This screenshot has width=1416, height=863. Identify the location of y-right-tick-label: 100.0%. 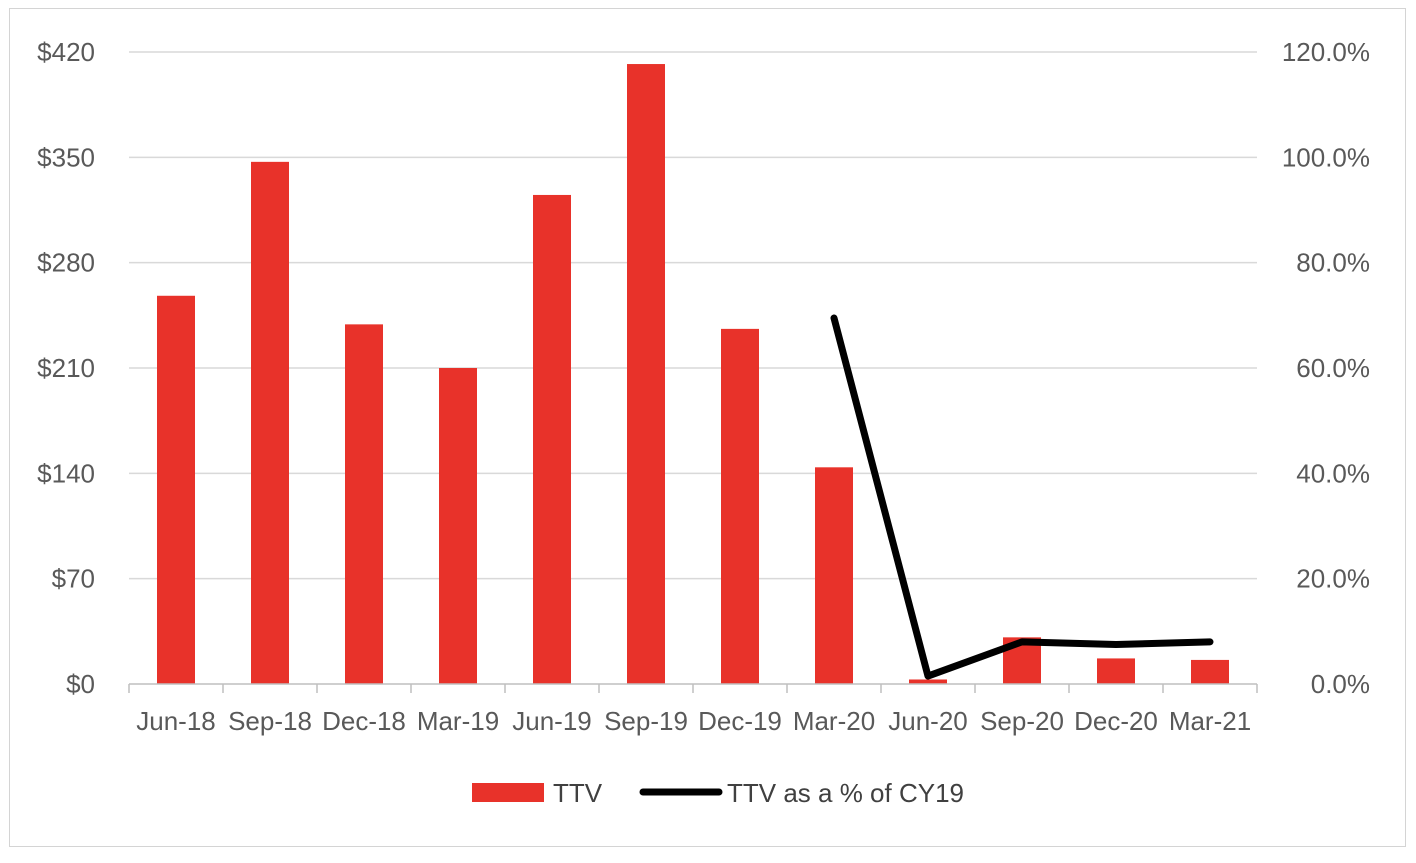
(1326, 157).